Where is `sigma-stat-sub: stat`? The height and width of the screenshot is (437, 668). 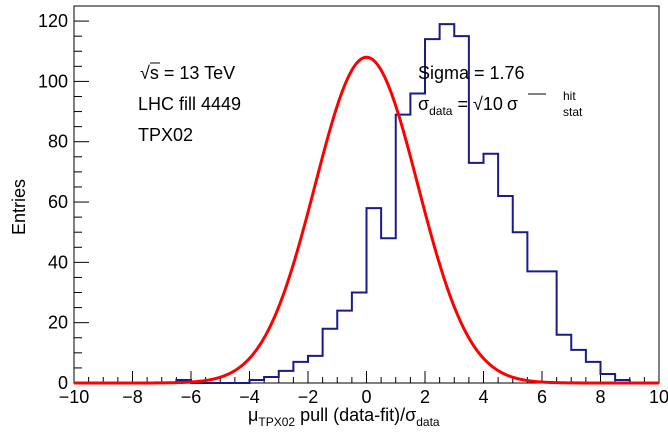 sigma-stat-sub: stat is located at coordinates (573, 112).